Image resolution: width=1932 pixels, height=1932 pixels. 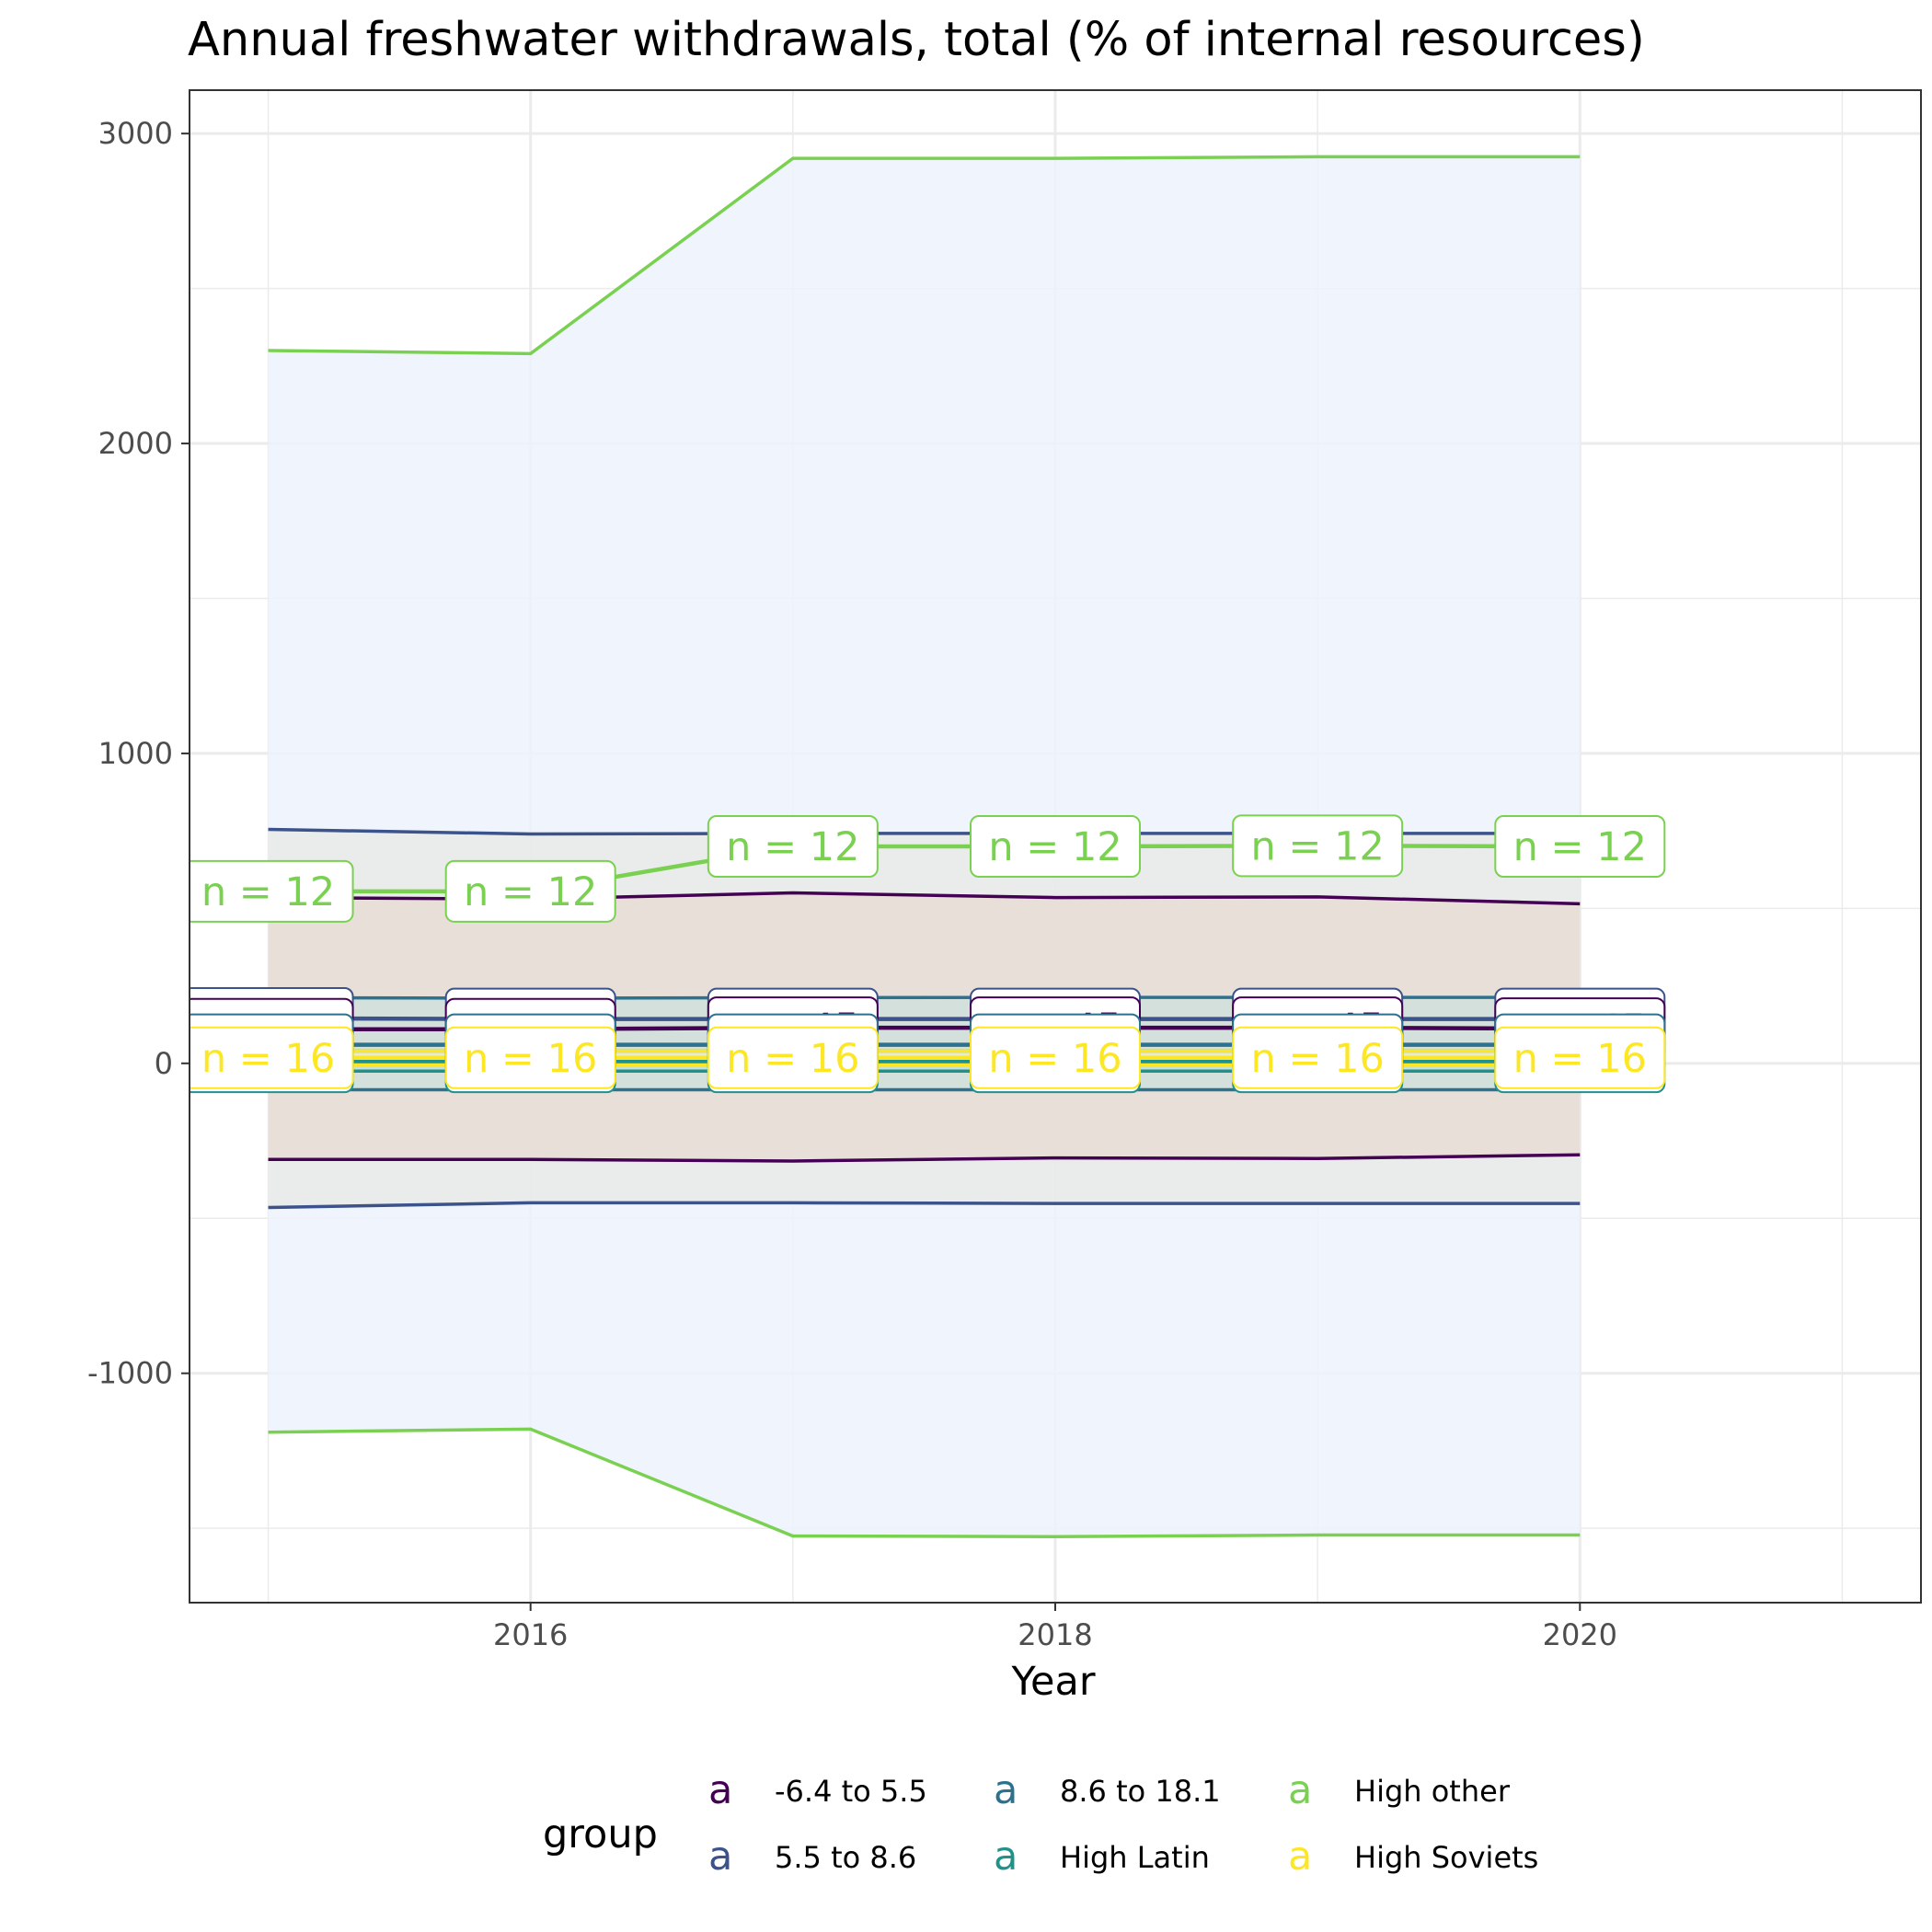 I want to click on legend-label: High other, so click(x=1432, y=1791).